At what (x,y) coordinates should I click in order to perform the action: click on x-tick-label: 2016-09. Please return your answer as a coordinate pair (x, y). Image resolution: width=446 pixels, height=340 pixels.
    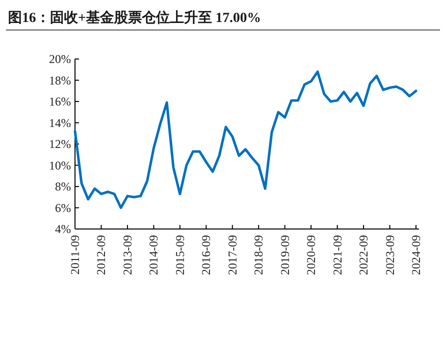
    Looking at the image, I should click on (206, 255).